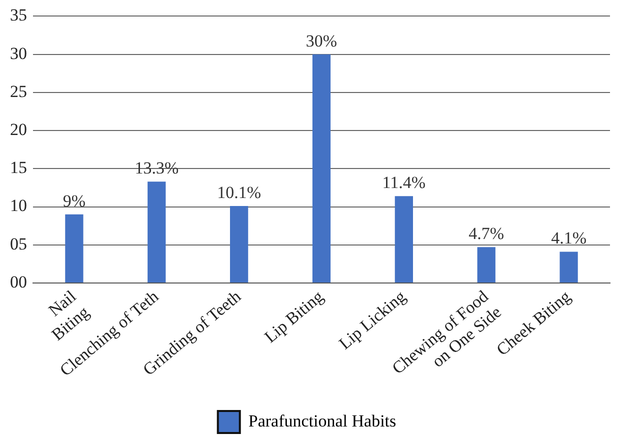 This screenshot has width=622, height=447. Describe the element at coordinates (239, 192) in the screenshot. I see `data-label: 10.1%` at that location.